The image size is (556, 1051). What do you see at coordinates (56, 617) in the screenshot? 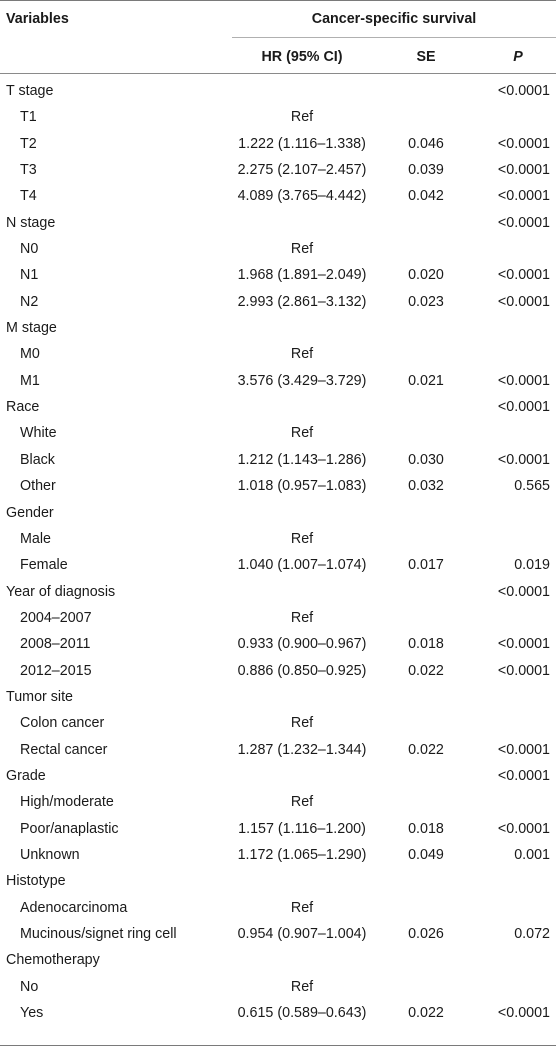
I see `row-label: 2004–2007` at bounding box center [56, 617].